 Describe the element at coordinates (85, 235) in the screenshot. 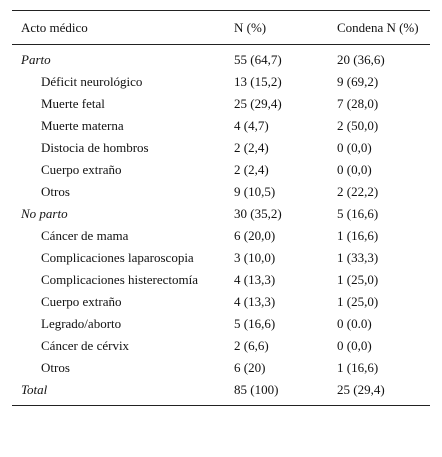

I see `row-label: Cáncer de mama` at that location.